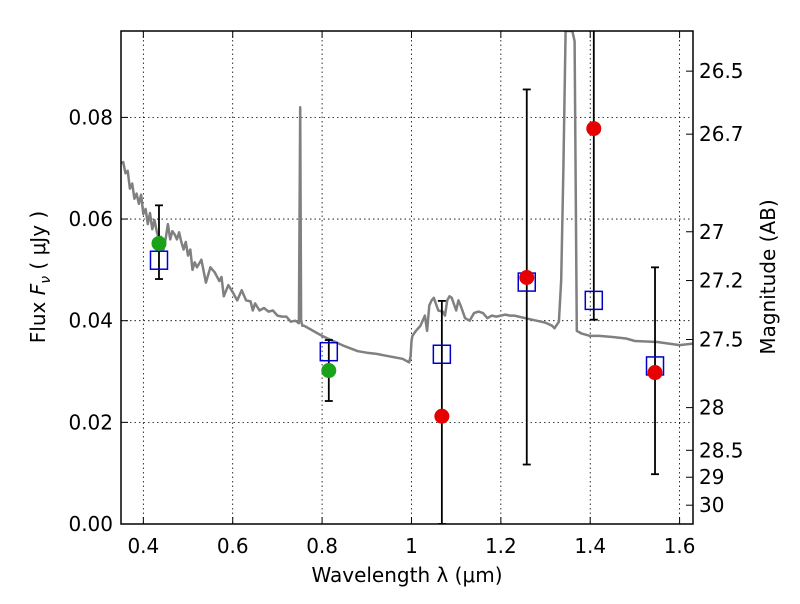 The width and height of the screenshot is (800, 604). Describe the element at coordinates (721, 281) in the screenshot. I see `y2-tick-label: 27.2` at that location.